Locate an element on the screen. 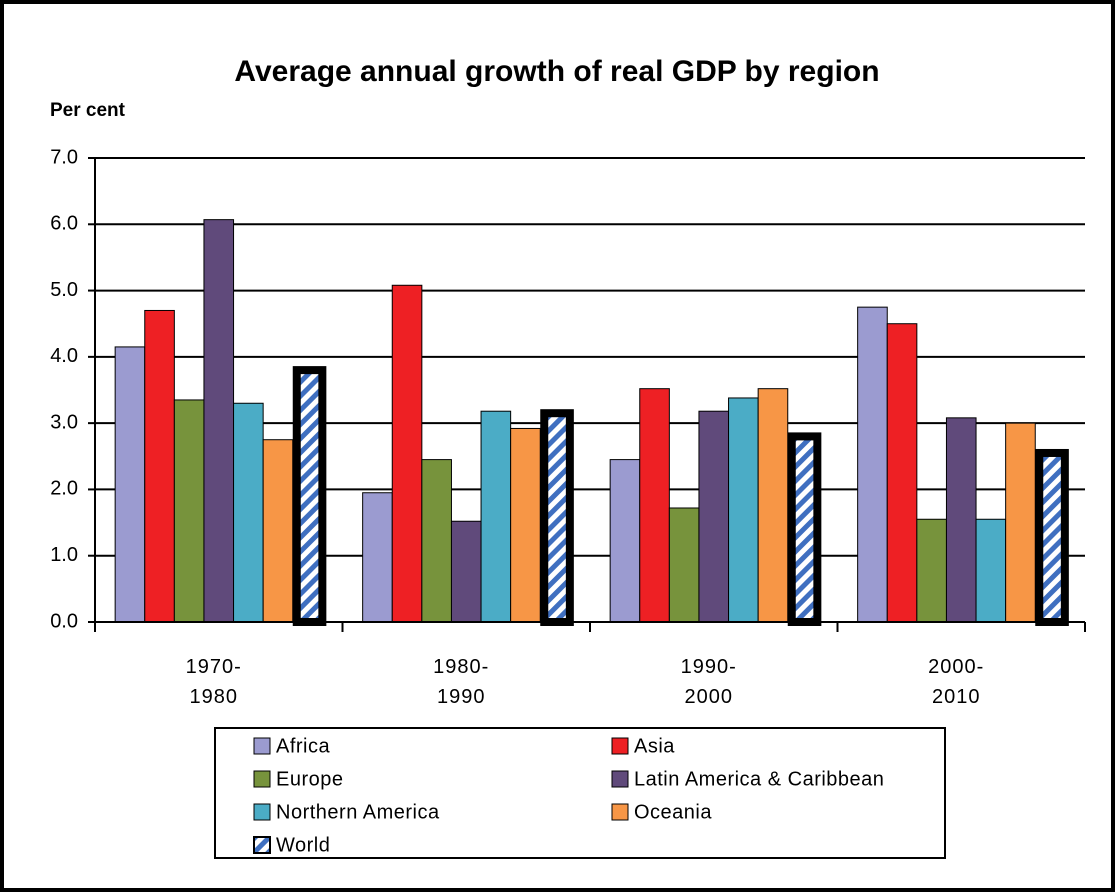  y-tick-label: 1.0 is located at coordinates (64, 555).